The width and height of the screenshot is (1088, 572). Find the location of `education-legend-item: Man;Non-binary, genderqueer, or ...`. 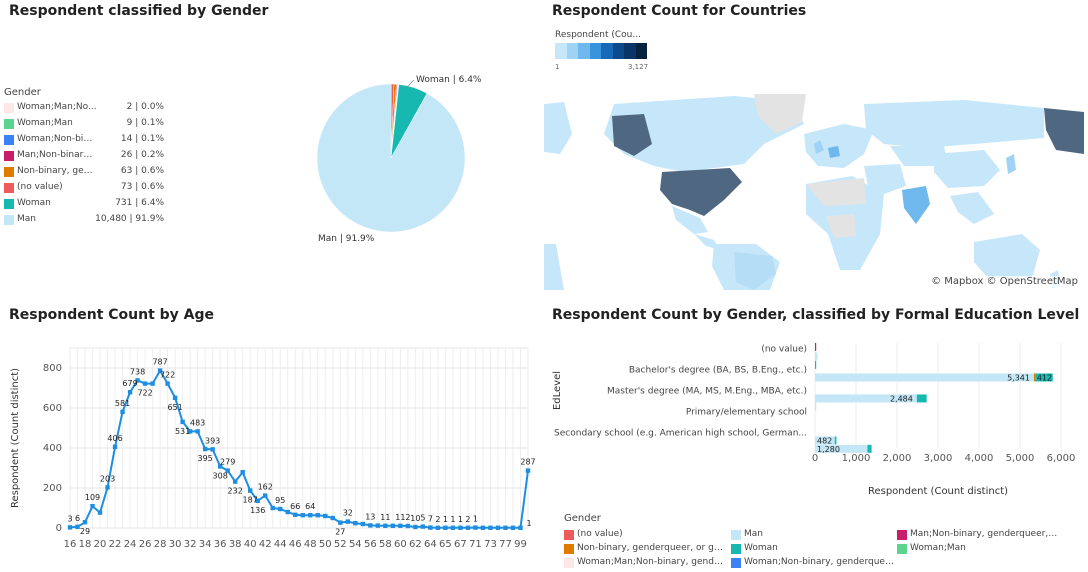

education-legend-item: Man;Non-binary, genderqueer, or ... is located at coordinates (979, 535).